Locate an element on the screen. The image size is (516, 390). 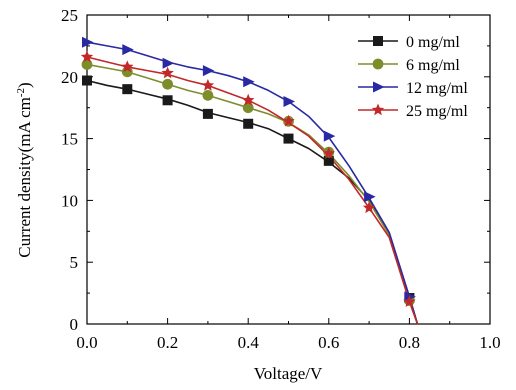
x-tick-label: 0.2 is located at coordinates (167, 342).